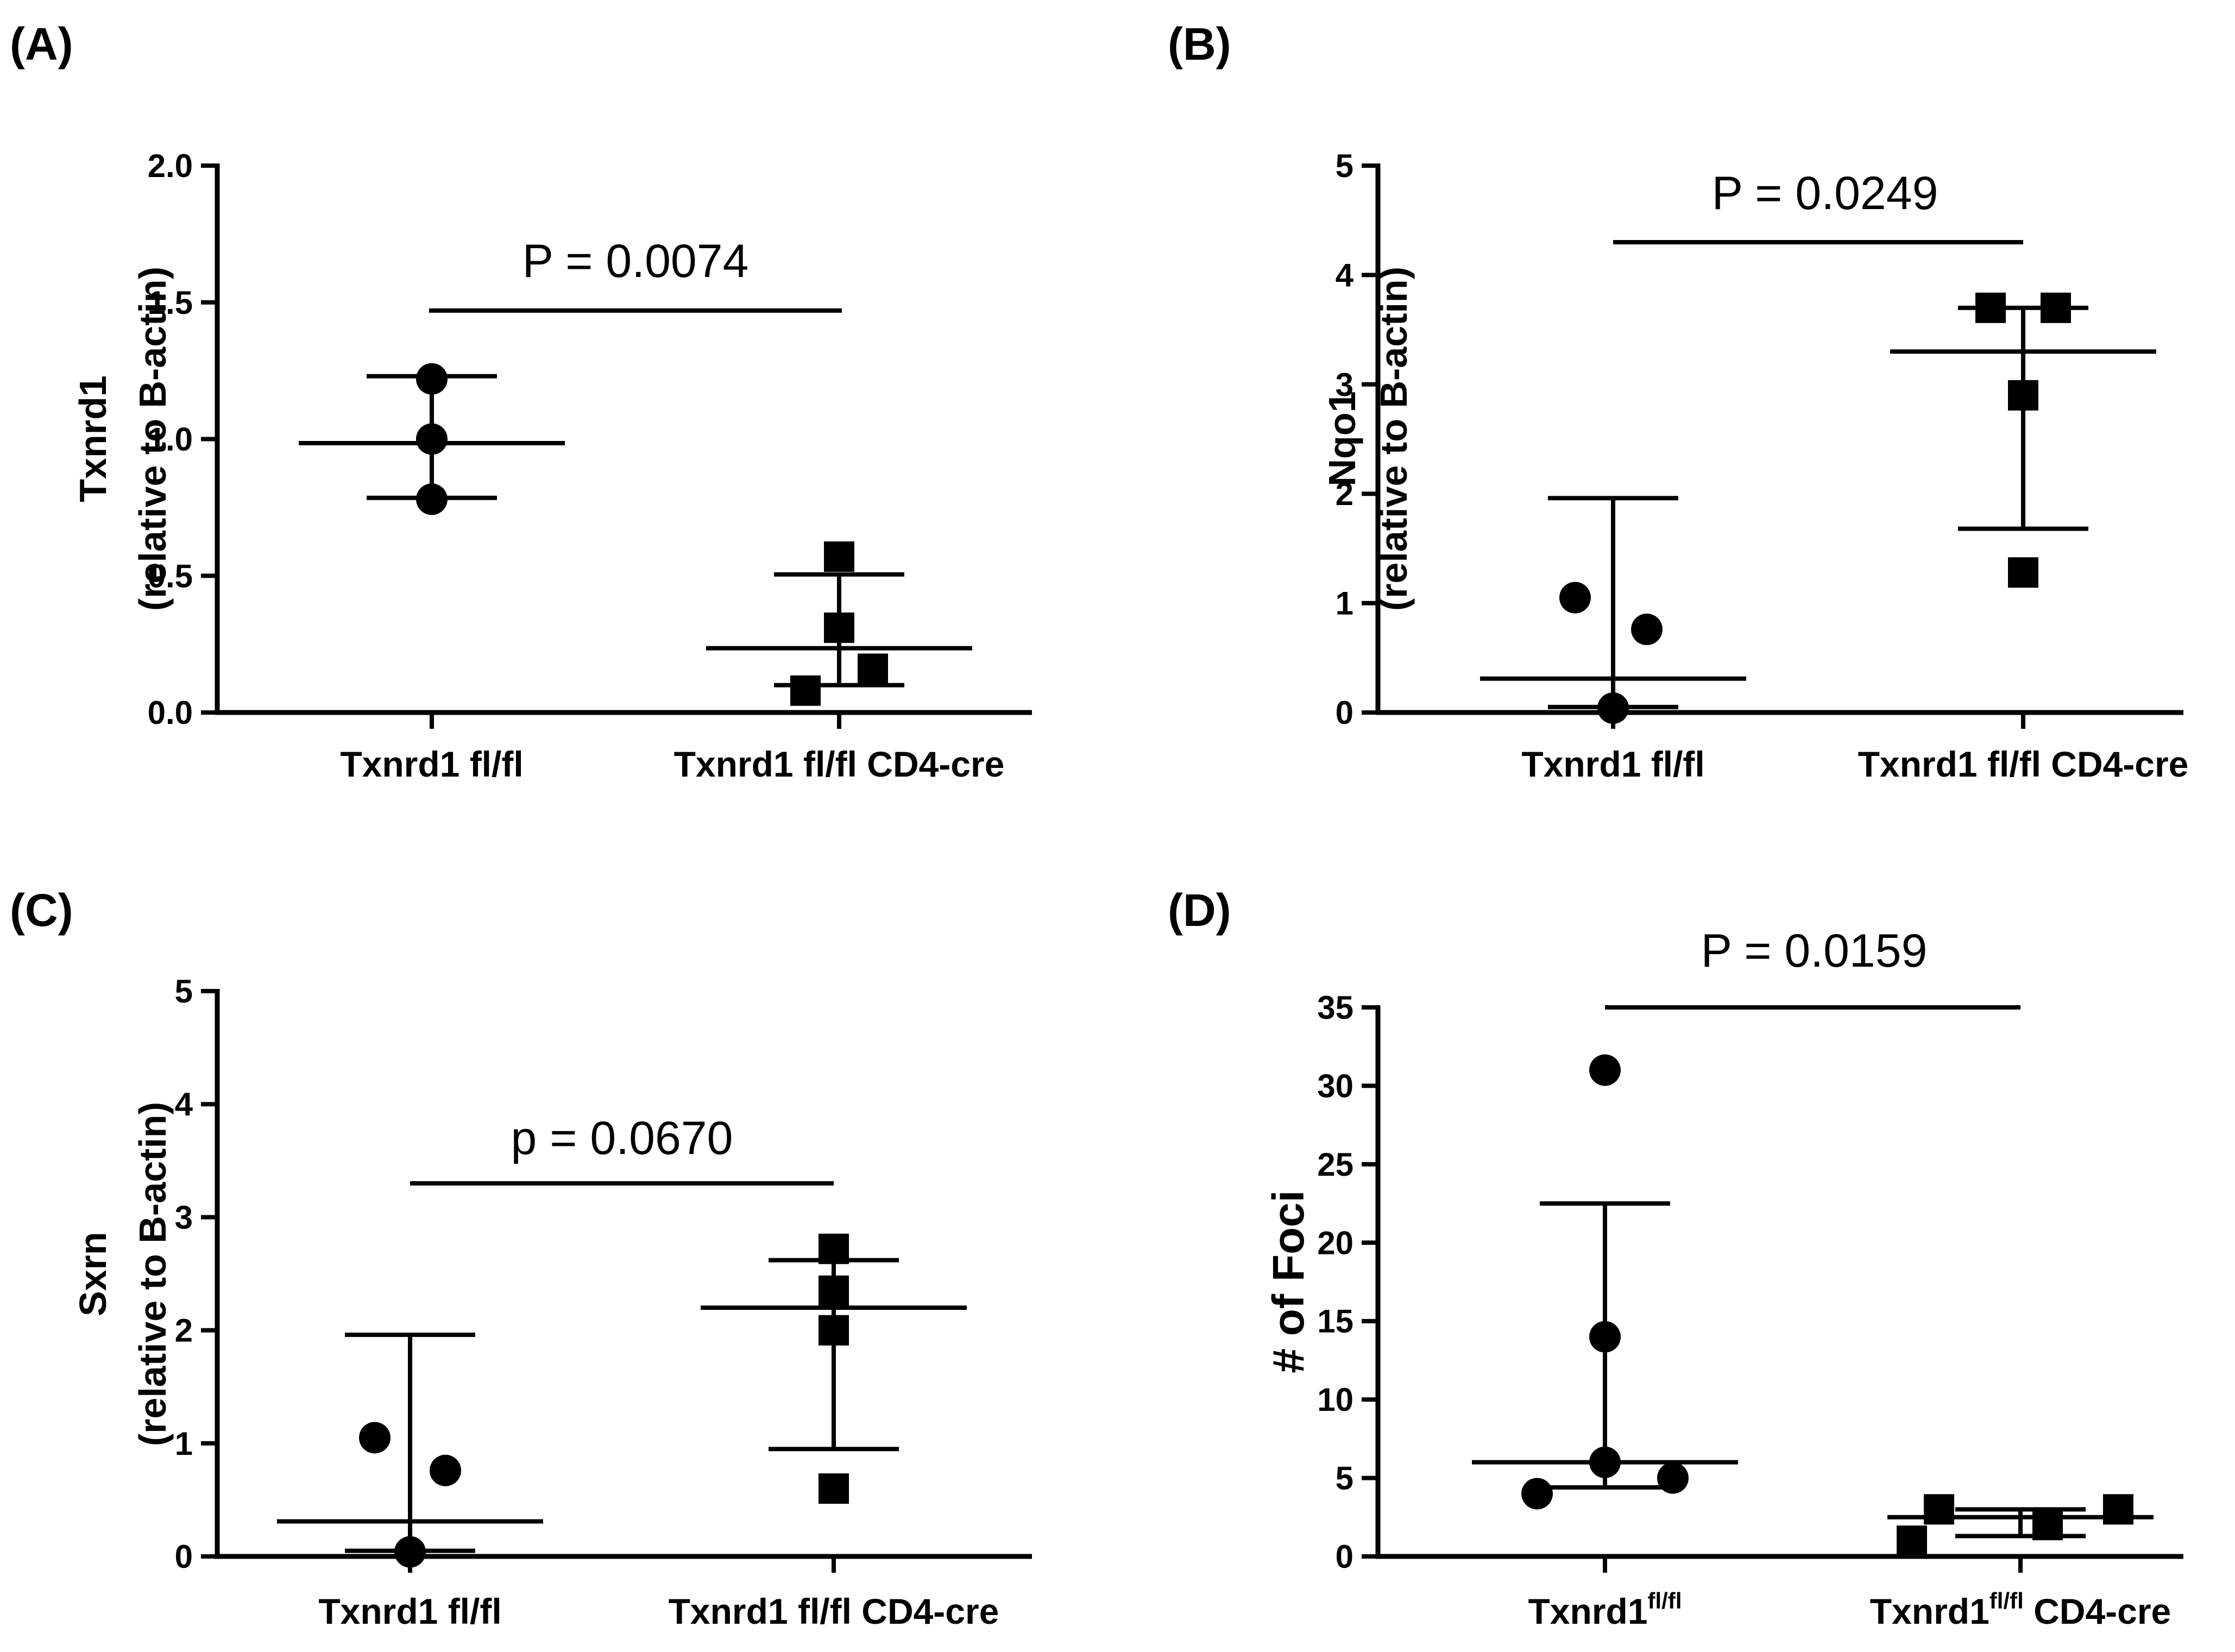 The width and height of the screenshot is (2235, 1652). Describe the element at coordinates (1288, 1282) in the screenshot. I see `y-axis-label: # of Foci` at that location.